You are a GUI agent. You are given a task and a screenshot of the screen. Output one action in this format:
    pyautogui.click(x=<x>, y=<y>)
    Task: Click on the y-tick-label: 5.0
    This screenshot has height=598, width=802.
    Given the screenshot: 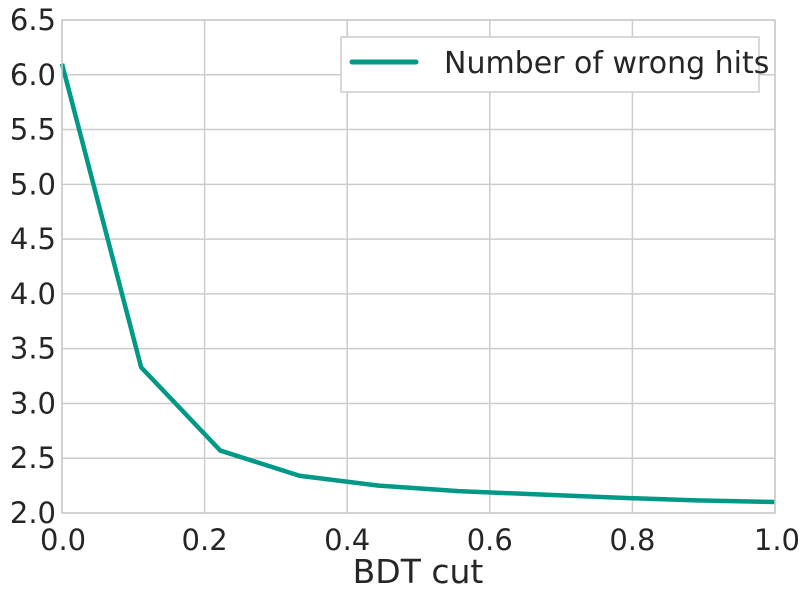 What is the action you would take?
    pyautogui.click(x=33, y=184)
    